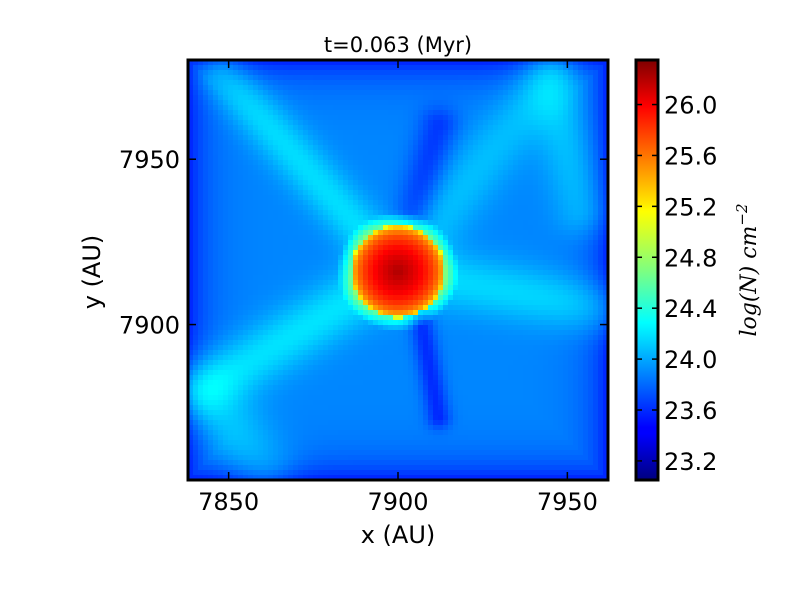 This screenshot has height=600, width=800. Describe the element at coordinates (690, 207) in the screenshot. I see `colorbar-tick-label: 25.2` at that location.